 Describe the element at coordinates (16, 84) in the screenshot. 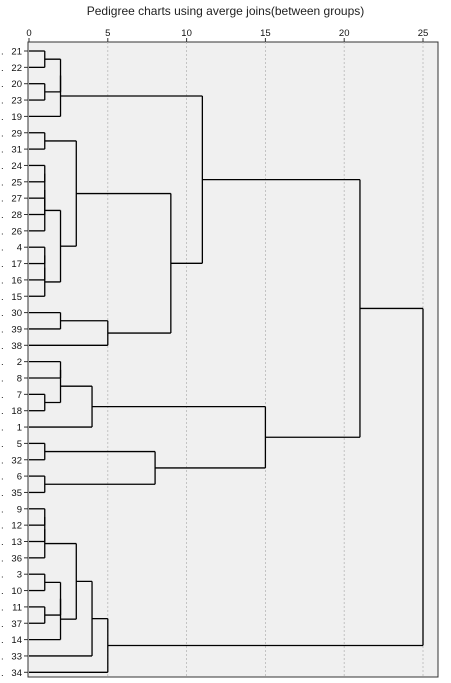

I see `leaf-label: 20` at that location.